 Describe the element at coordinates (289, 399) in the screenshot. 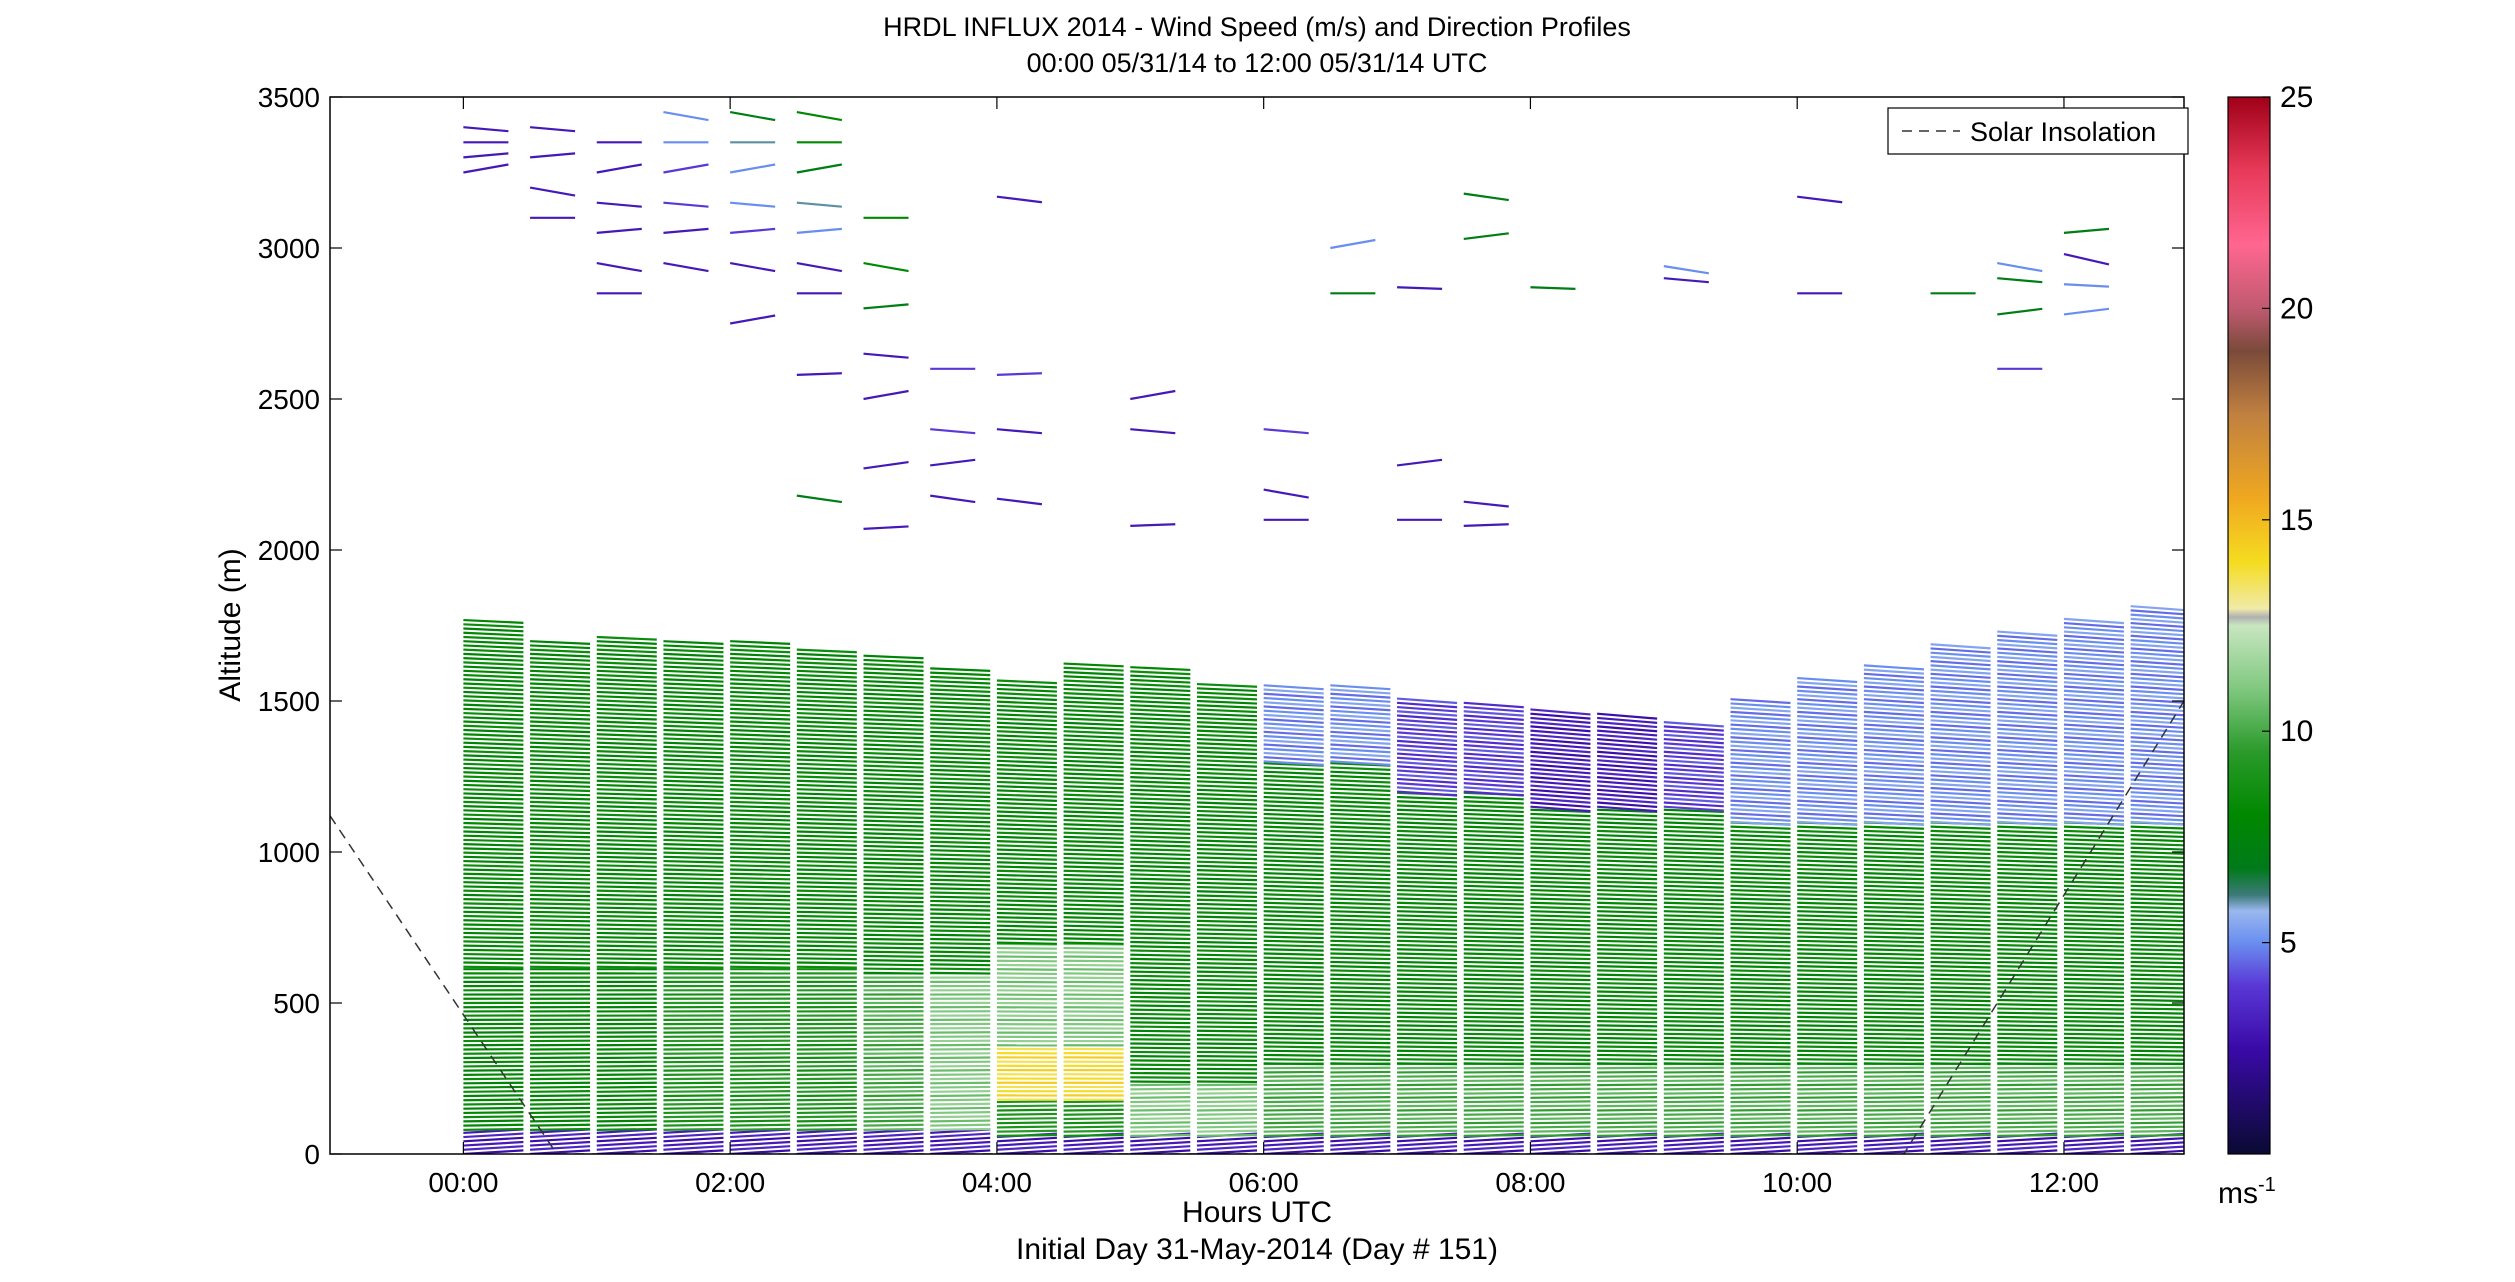

I see `y-tick-label: 2500` at that location.